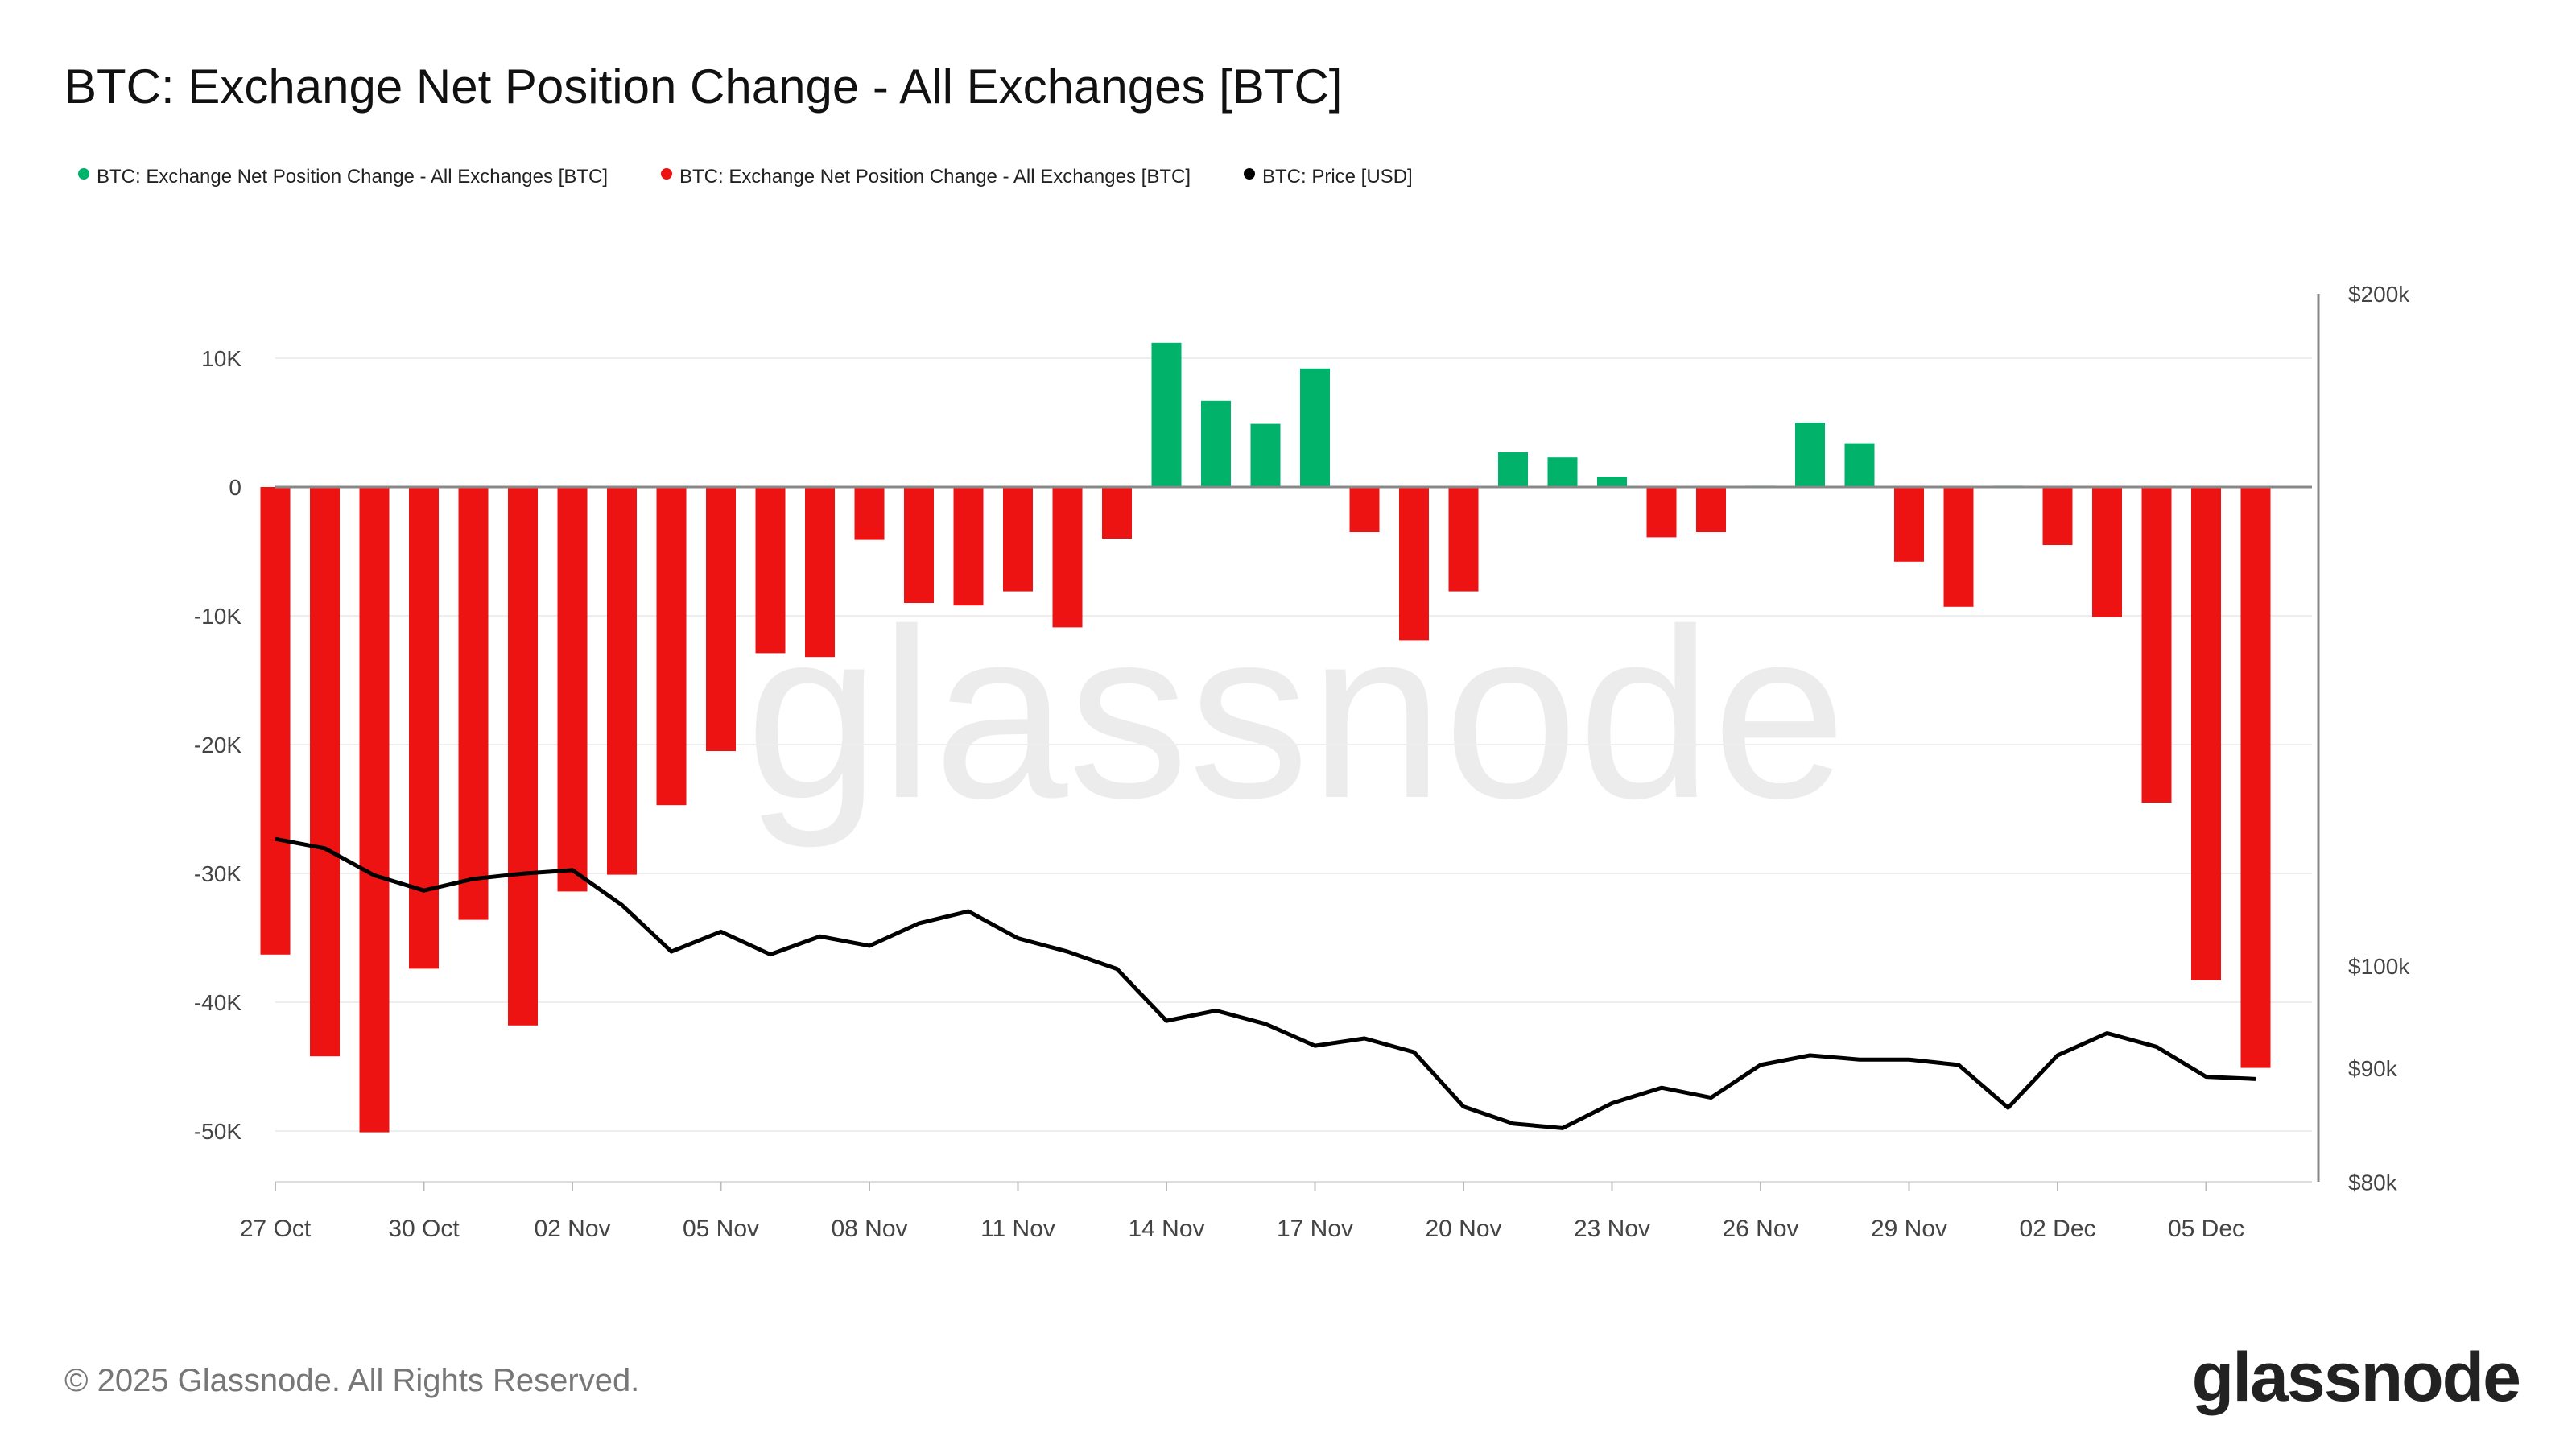 The image size is (2576, 1449). I want to click on y-right-tick-label: $80k, so click(2373, 1182).